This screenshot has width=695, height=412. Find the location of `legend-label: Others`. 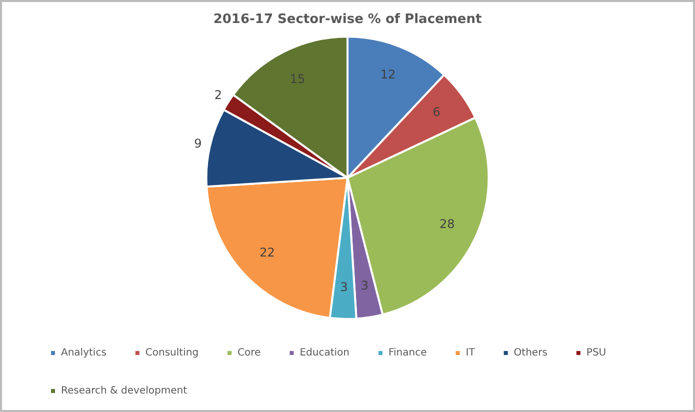

legend-label: Others is located at coordinates (531, 353).